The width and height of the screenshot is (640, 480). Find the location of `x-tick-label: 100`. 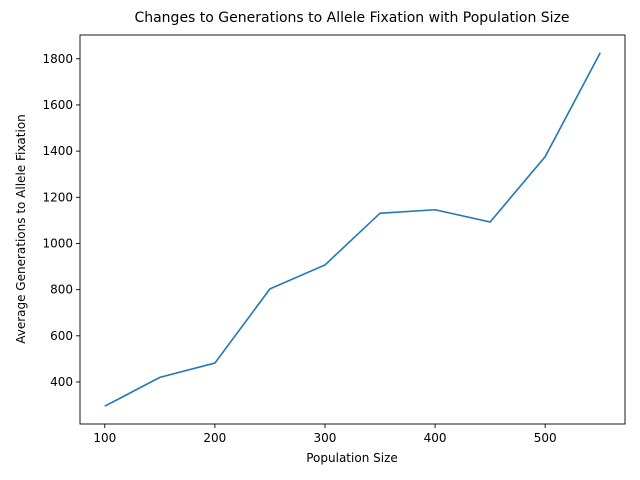

x-tick-label: 100 is located at coordinates (104, 438).